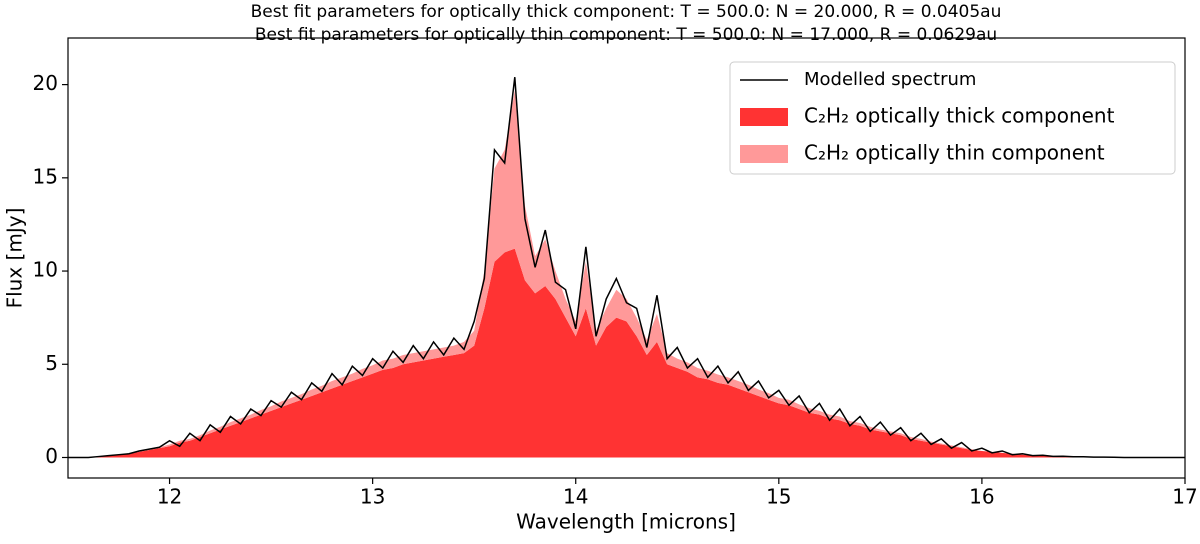 Image resolution: width=1200 pixels, height=544 pixels. I want to click on y-axis-label: Flux [mJy], so click(15, 258).